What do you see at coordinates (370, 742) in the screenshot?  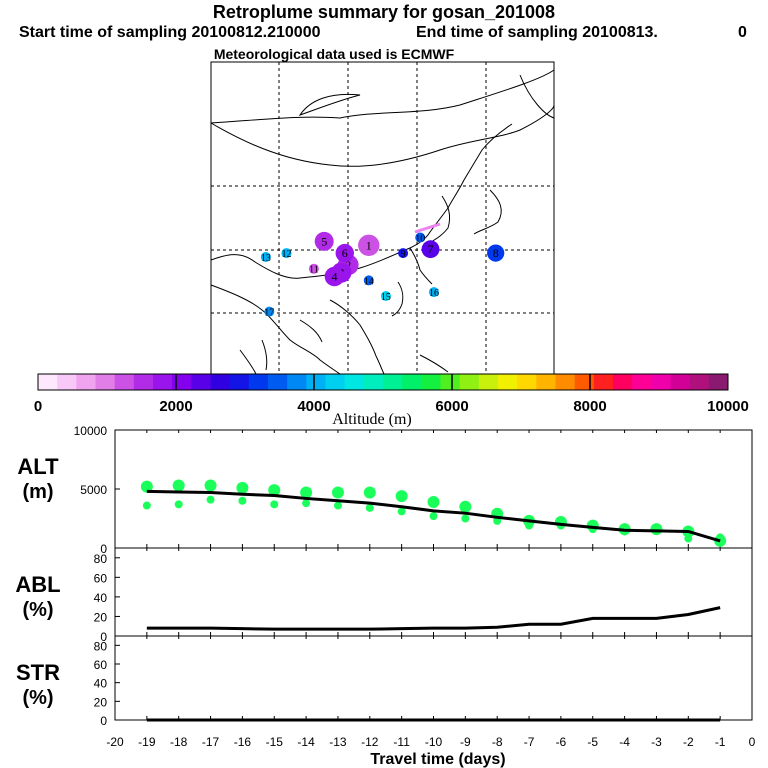 I see `x-tick-label: -12` at bounding box center [370, 742].